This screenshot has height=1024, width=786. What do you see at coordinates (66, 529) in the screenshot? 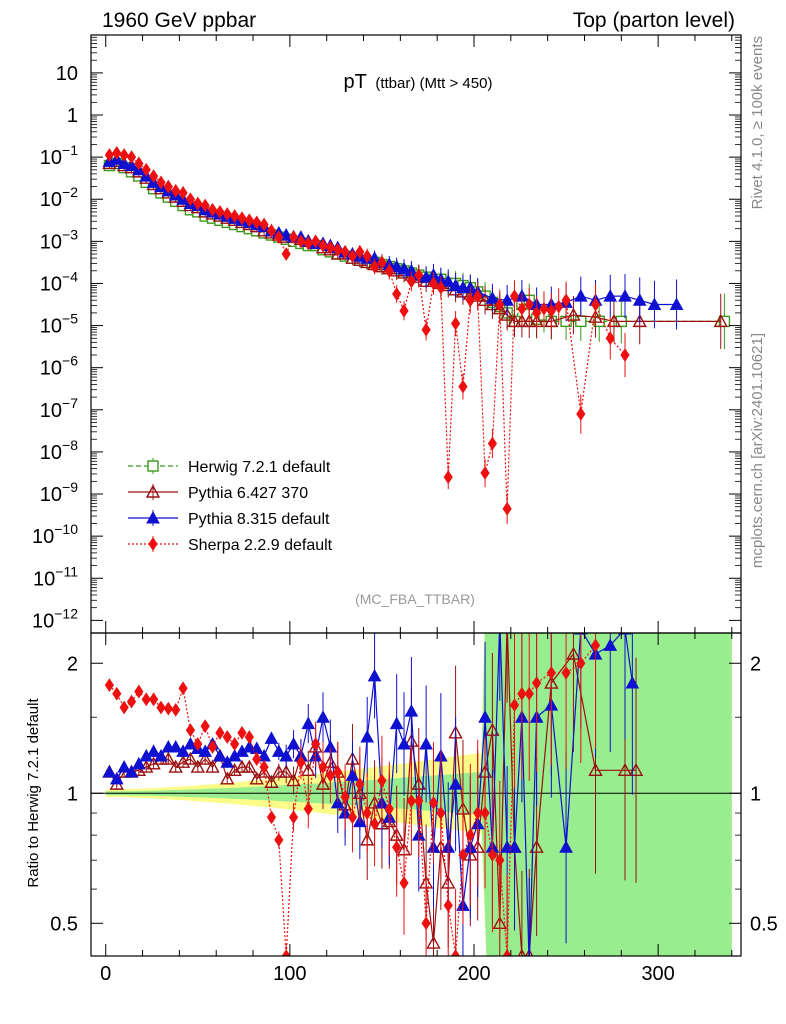
I see `main-y-tick-exp: −10` at bounding box center [66, 529].